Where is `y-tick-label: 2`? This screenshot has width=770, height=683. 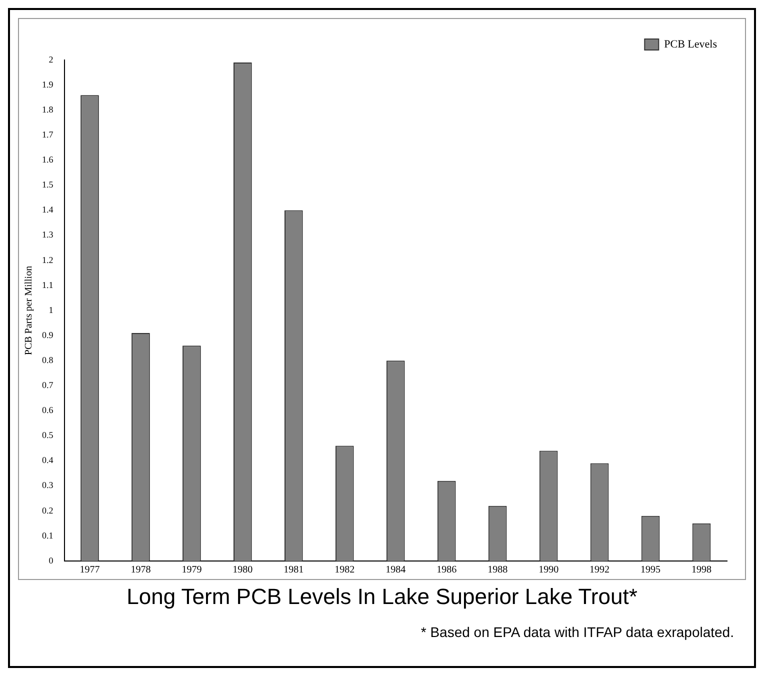 y-tick-label: 2 is located at coordinates (51, 59).